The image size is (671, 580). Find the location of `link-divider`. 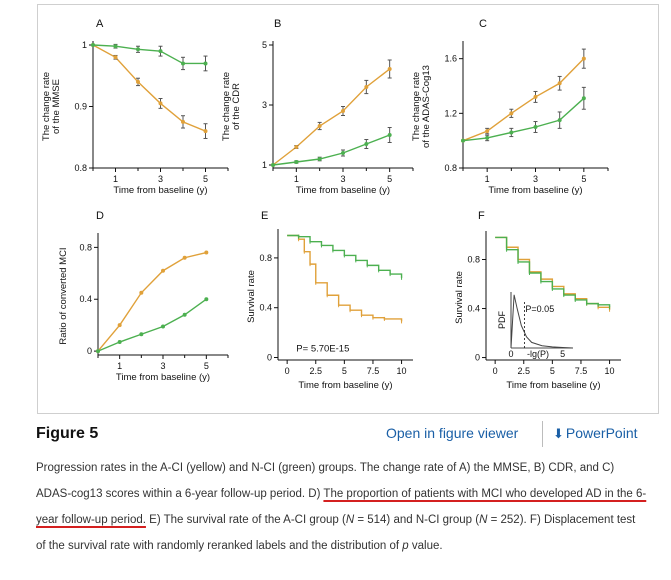

link-divider is located at coordinates (542, 434).